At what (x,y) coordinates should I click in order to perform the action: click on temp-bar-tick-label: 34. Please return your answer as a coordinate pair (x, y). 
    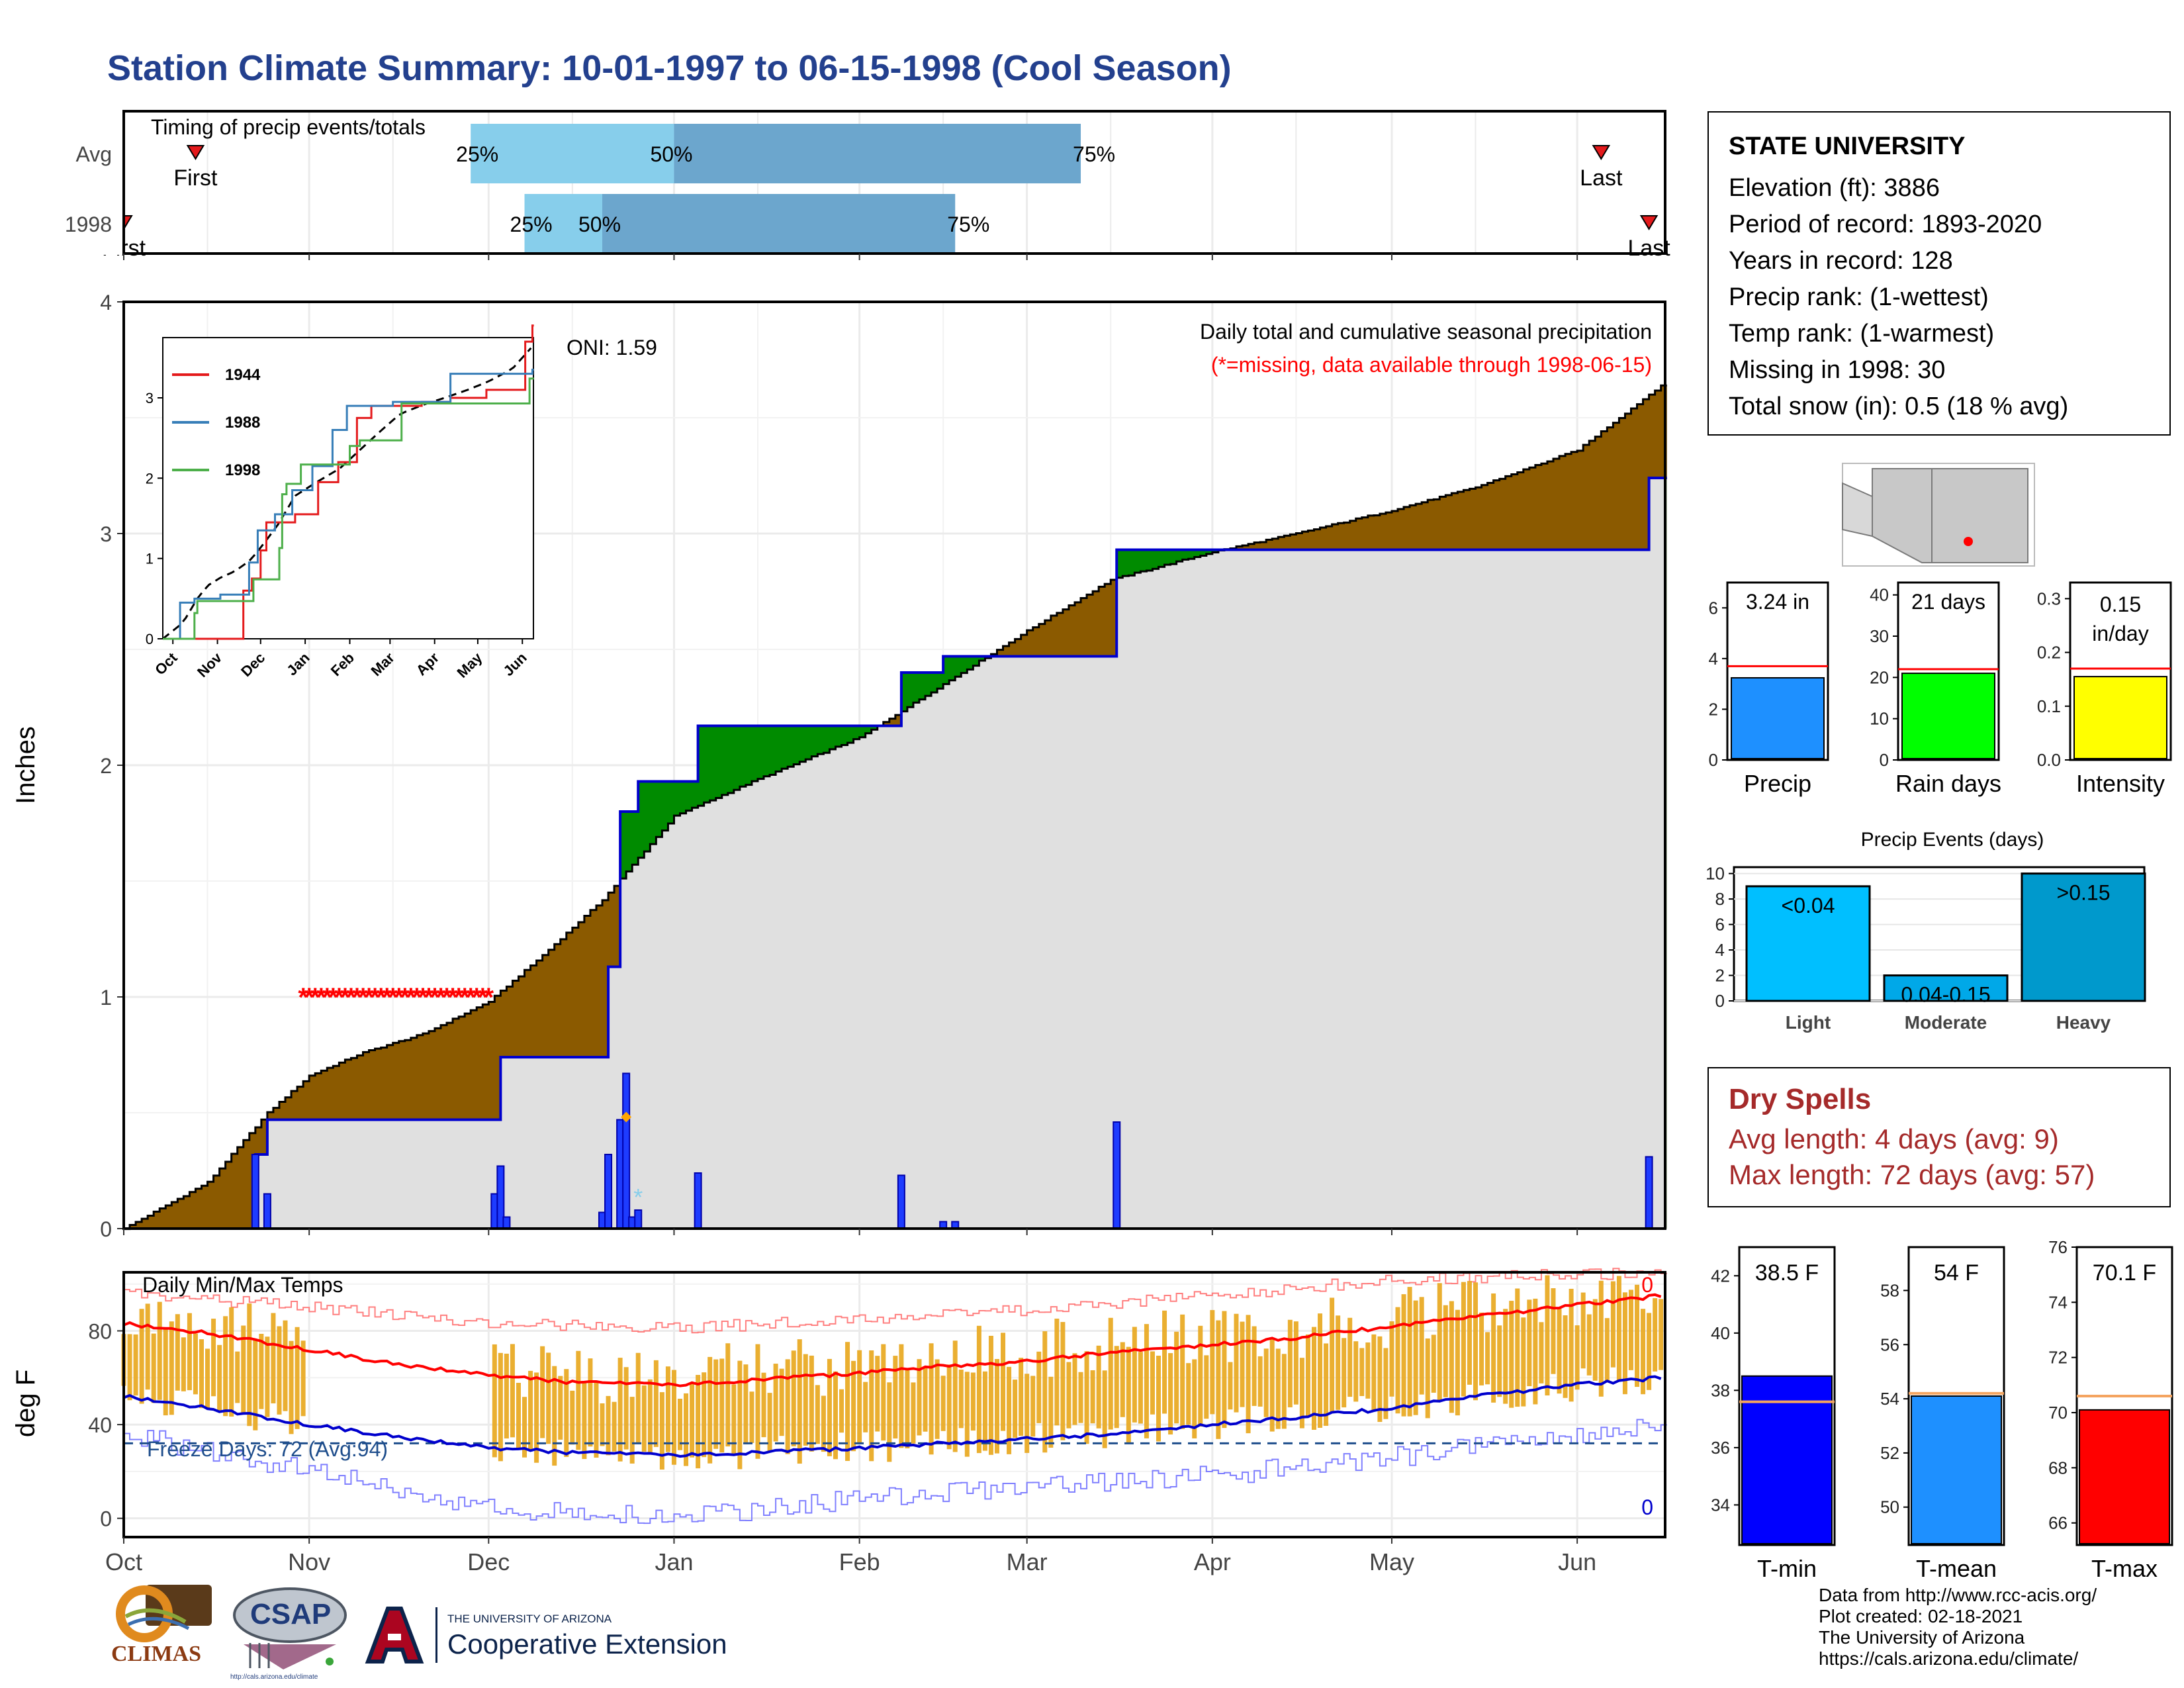
    Looking at the image, I should click on (1720, 1505).